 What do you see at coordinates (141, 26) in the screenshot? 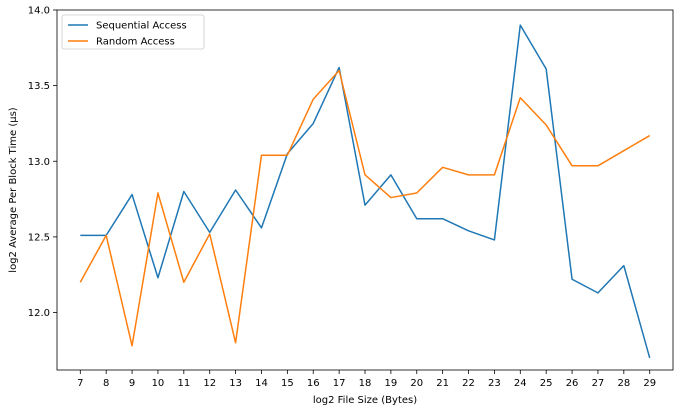
I see `legend-label: Sequential Access` at bounding box center [141, 26].